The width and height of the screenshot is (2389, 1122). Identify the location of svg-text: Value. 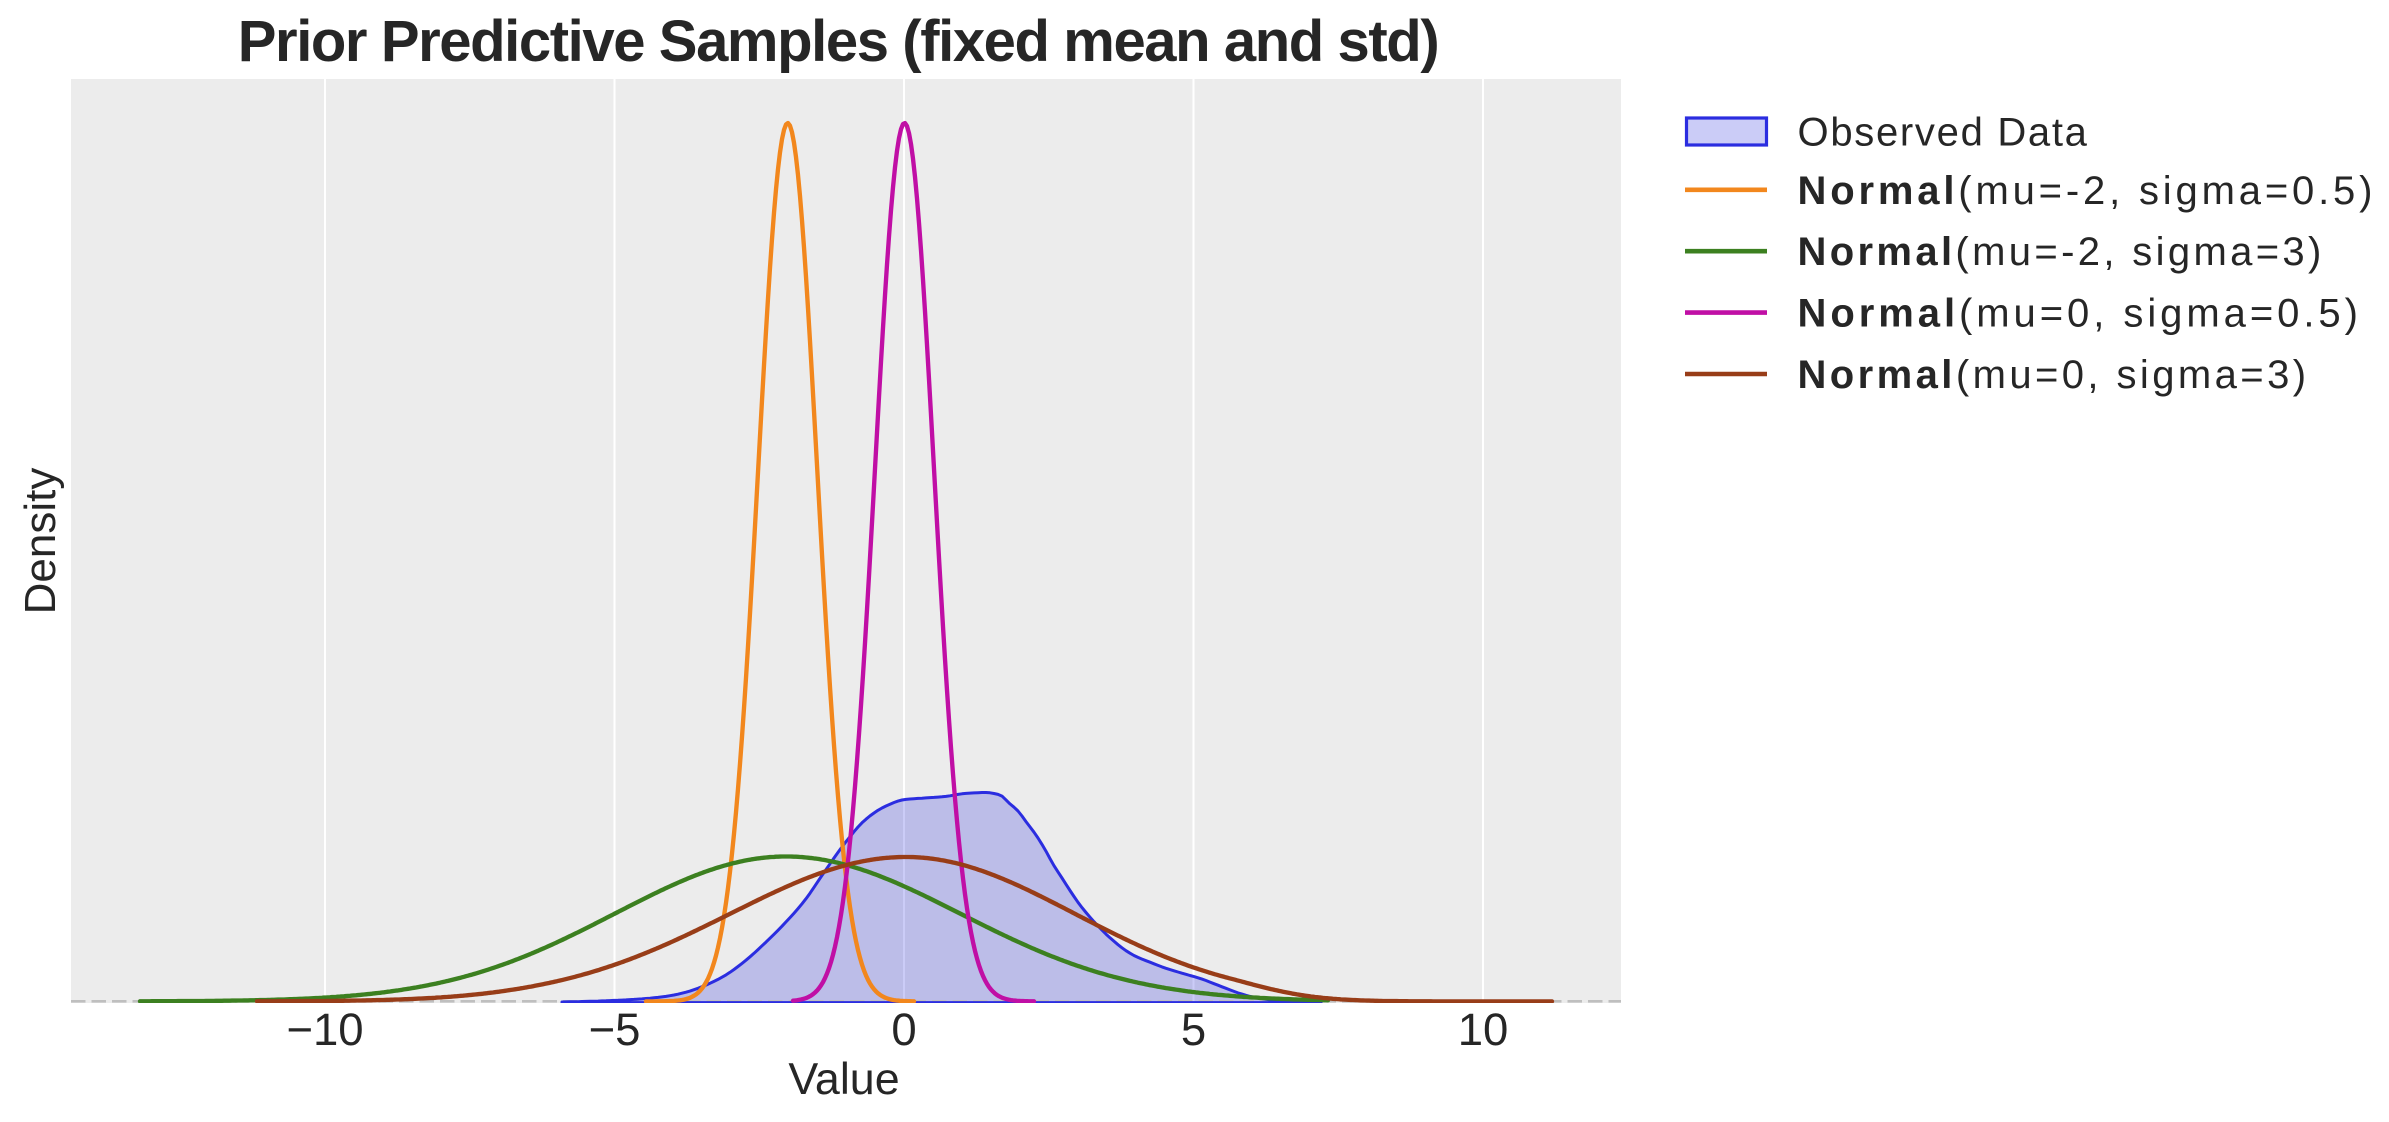
(843, 1079).